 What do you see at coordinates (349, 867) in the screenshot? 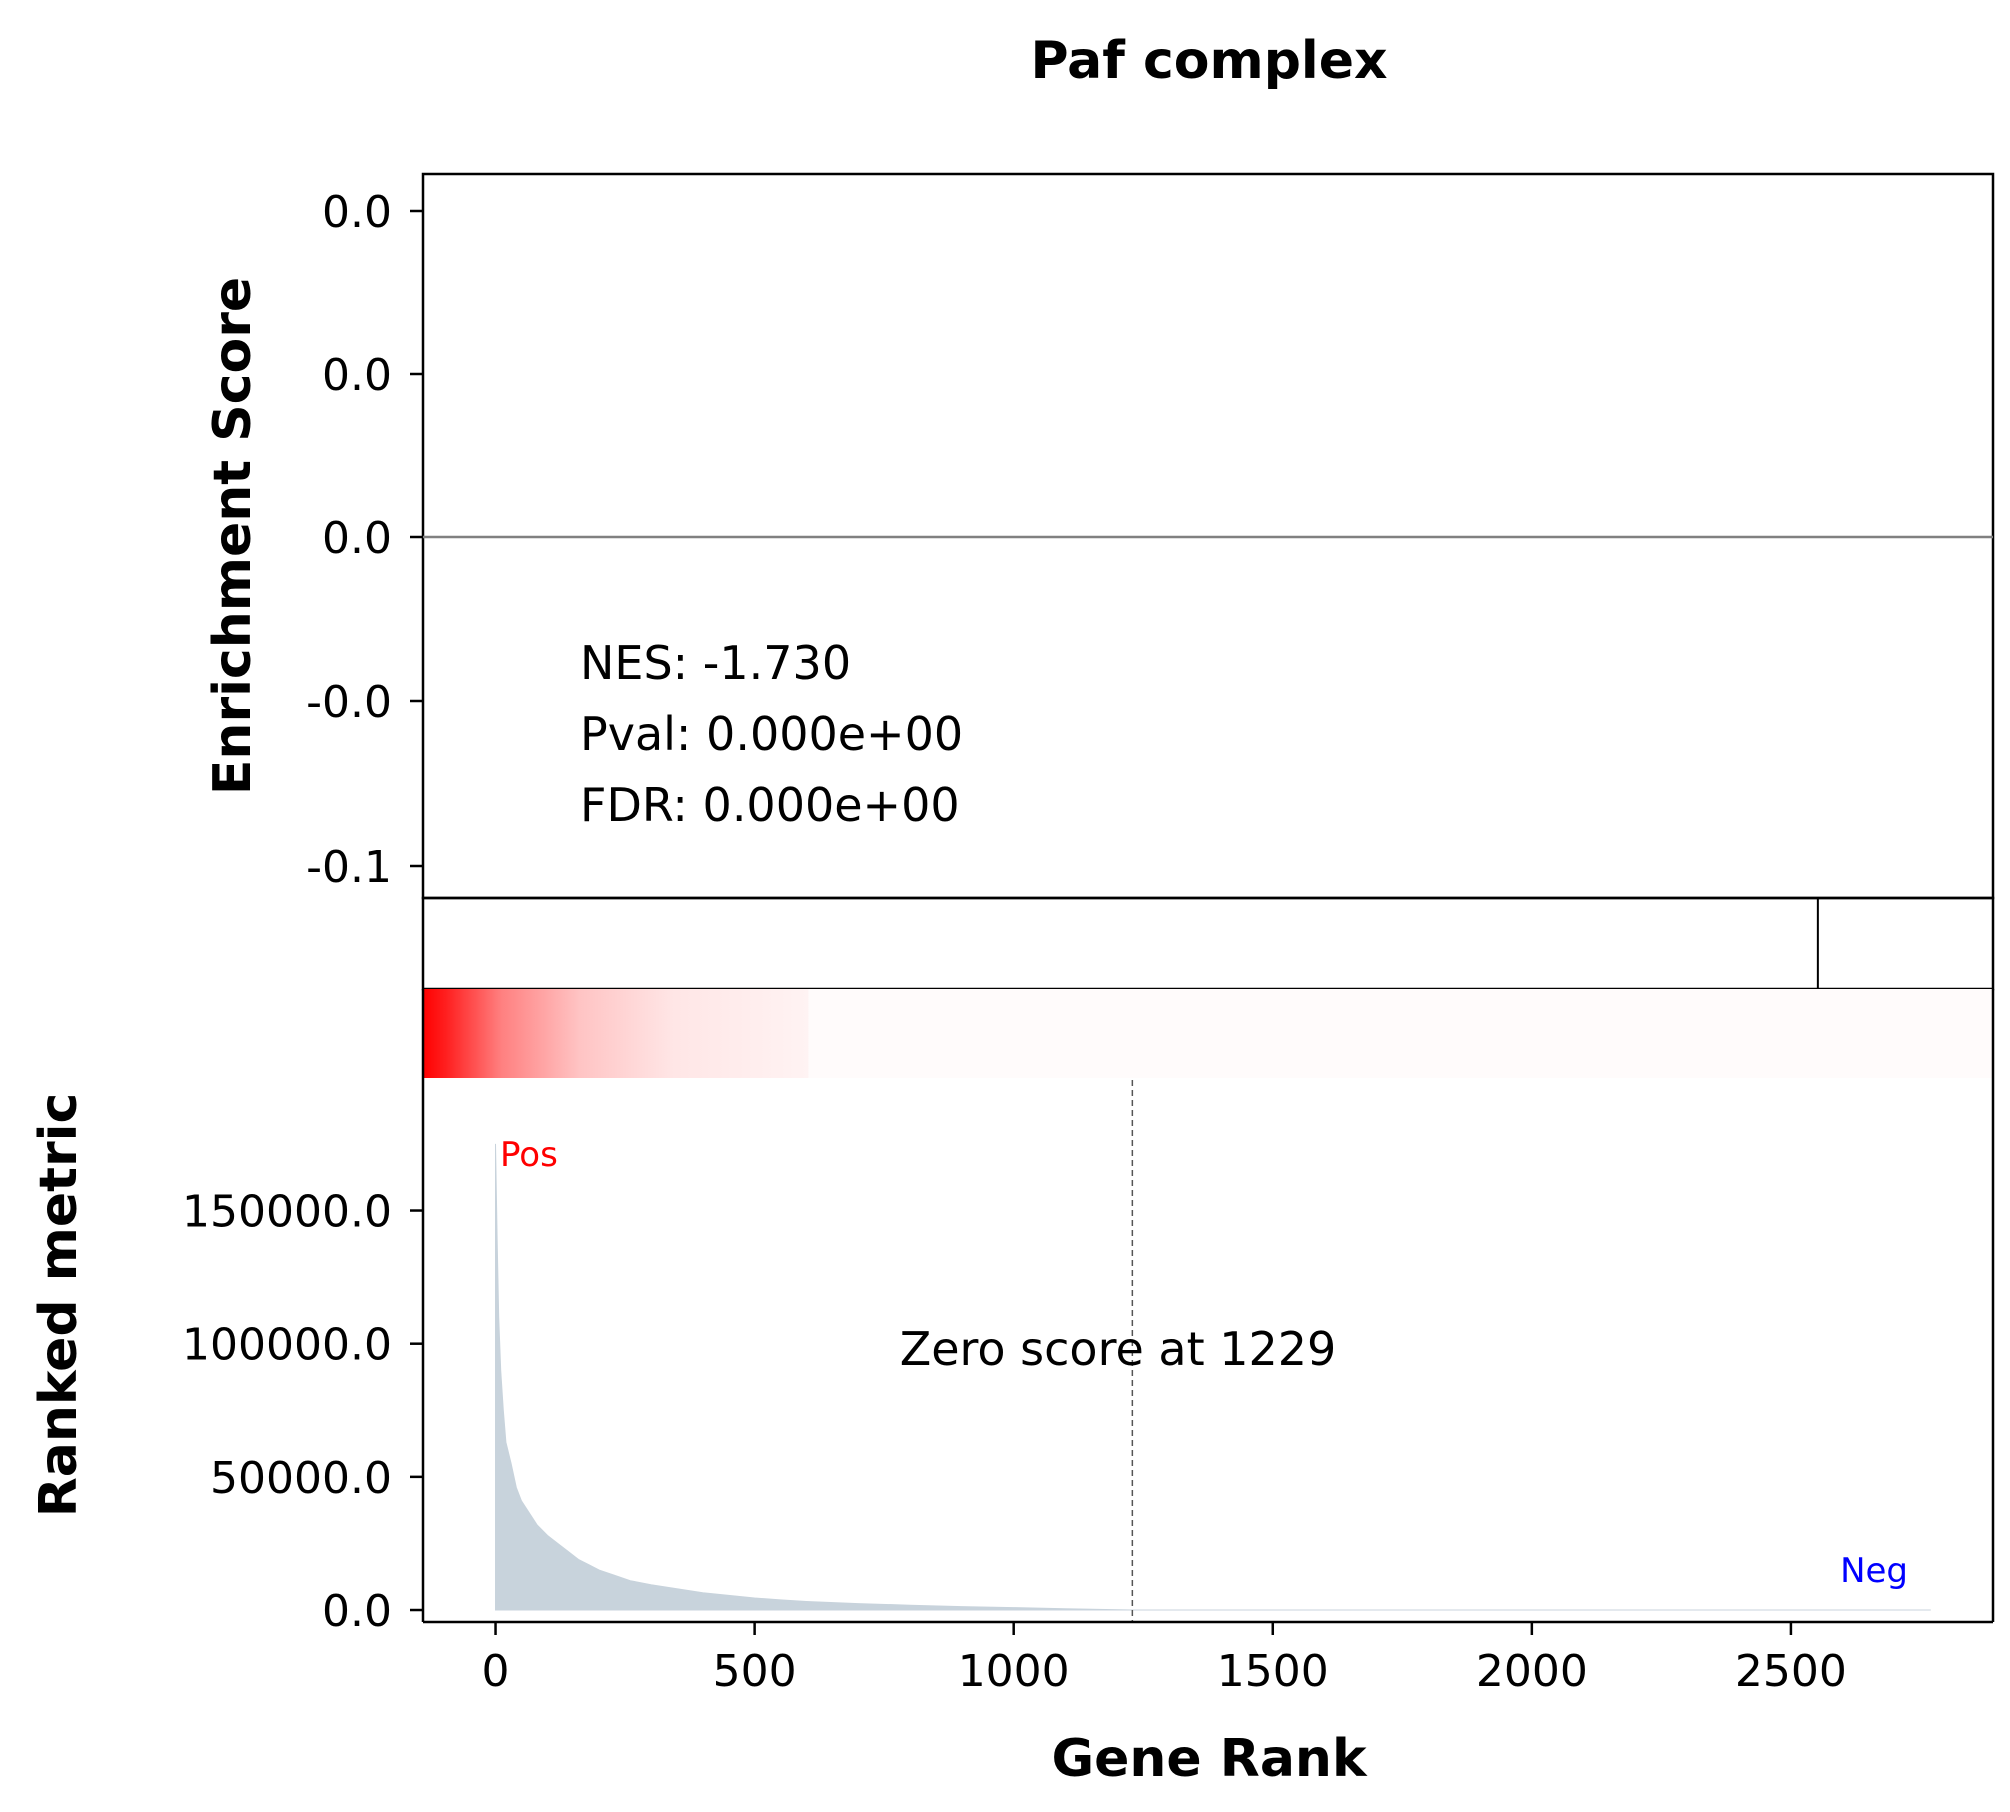
I see `es-ytick-label: -0.1` at bounding box center [349, 867].